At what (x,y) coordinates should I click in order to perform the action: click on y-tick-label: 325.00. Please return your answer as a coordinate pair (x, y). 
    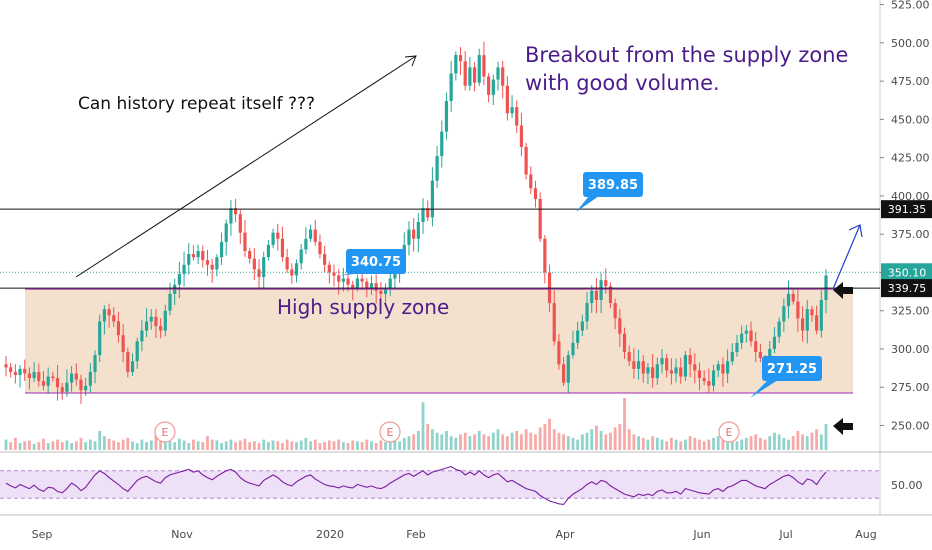
    Looking at the image, I should click on (910, 311).